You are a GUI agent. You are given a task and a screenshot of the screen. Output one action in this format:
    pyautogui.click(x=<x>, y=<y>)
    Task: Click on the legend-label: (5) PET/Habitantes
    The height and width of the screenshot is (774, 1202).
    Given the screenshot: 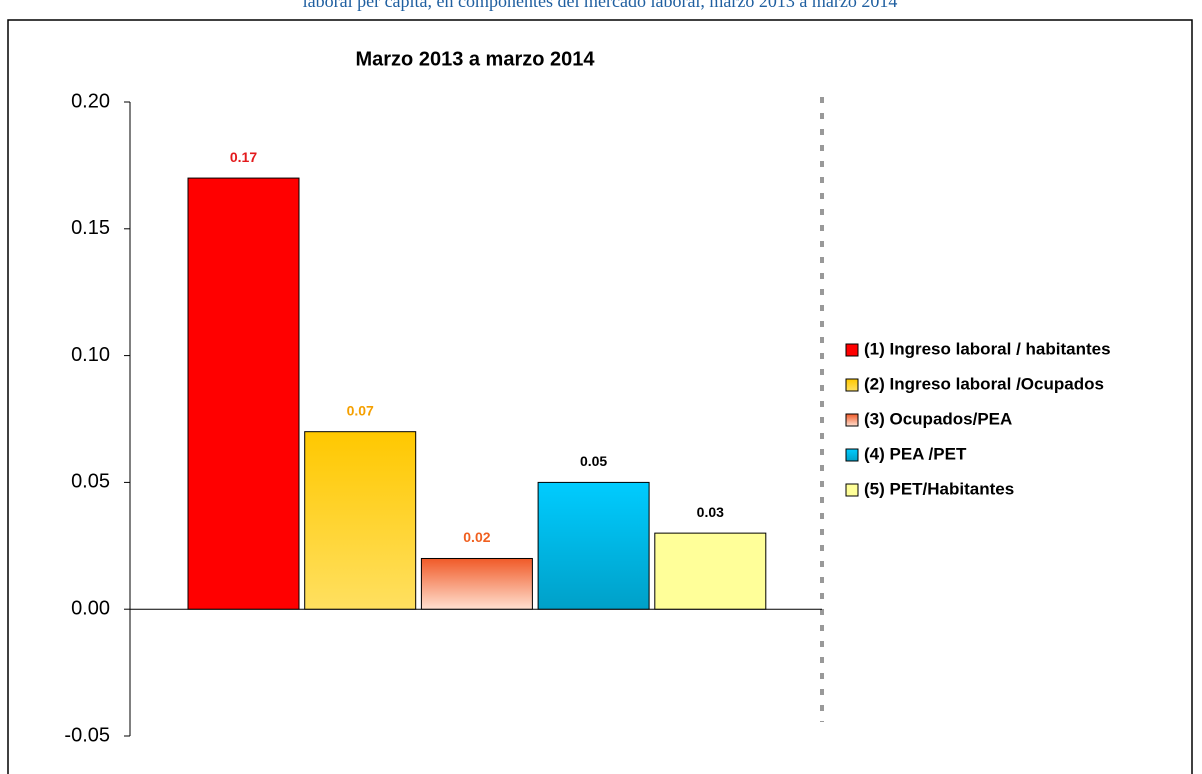 What is the action you would take?
    pyautogui.click(x=939, y=488)
    